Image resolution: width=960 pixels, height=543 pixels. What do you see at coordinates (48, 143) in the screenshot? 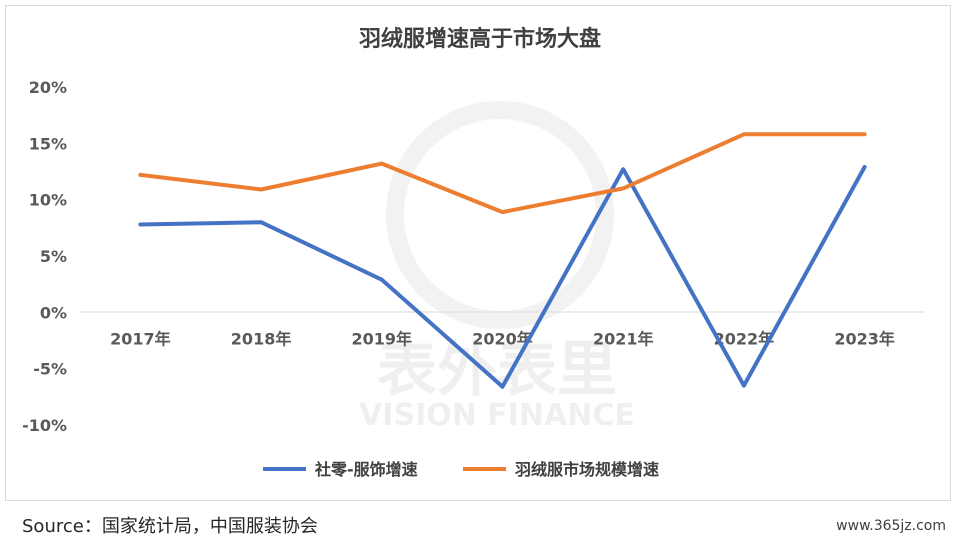
I see `y-tick-label: 15%` at bounding box center [48, 143].